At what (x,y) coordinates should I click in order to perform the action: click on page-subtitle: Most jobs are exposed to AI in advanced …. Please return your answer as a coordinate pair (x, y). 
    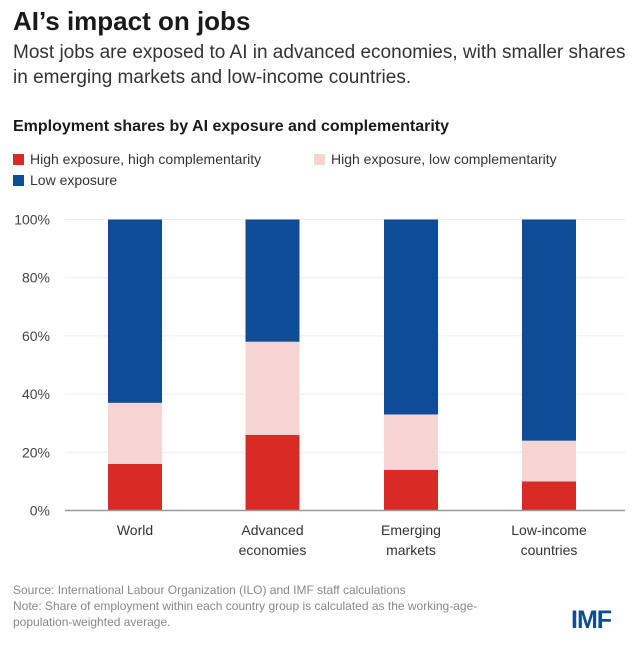
    Looking at the image, I should click on (319, 65).